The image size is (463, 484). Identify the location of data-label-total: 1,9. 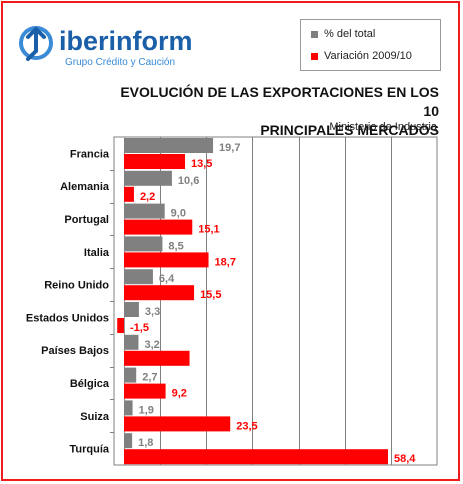
(146, 410).